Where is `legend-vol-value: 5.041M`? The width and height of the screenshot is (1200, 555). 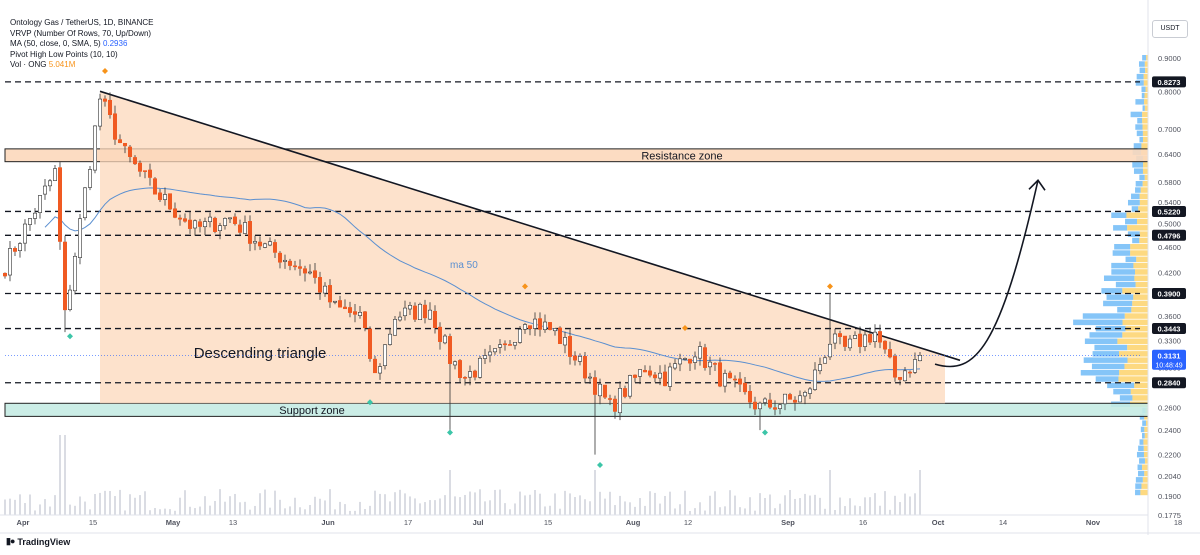 legend-vol-value: 5.041M is located at coordinates (62, 64).